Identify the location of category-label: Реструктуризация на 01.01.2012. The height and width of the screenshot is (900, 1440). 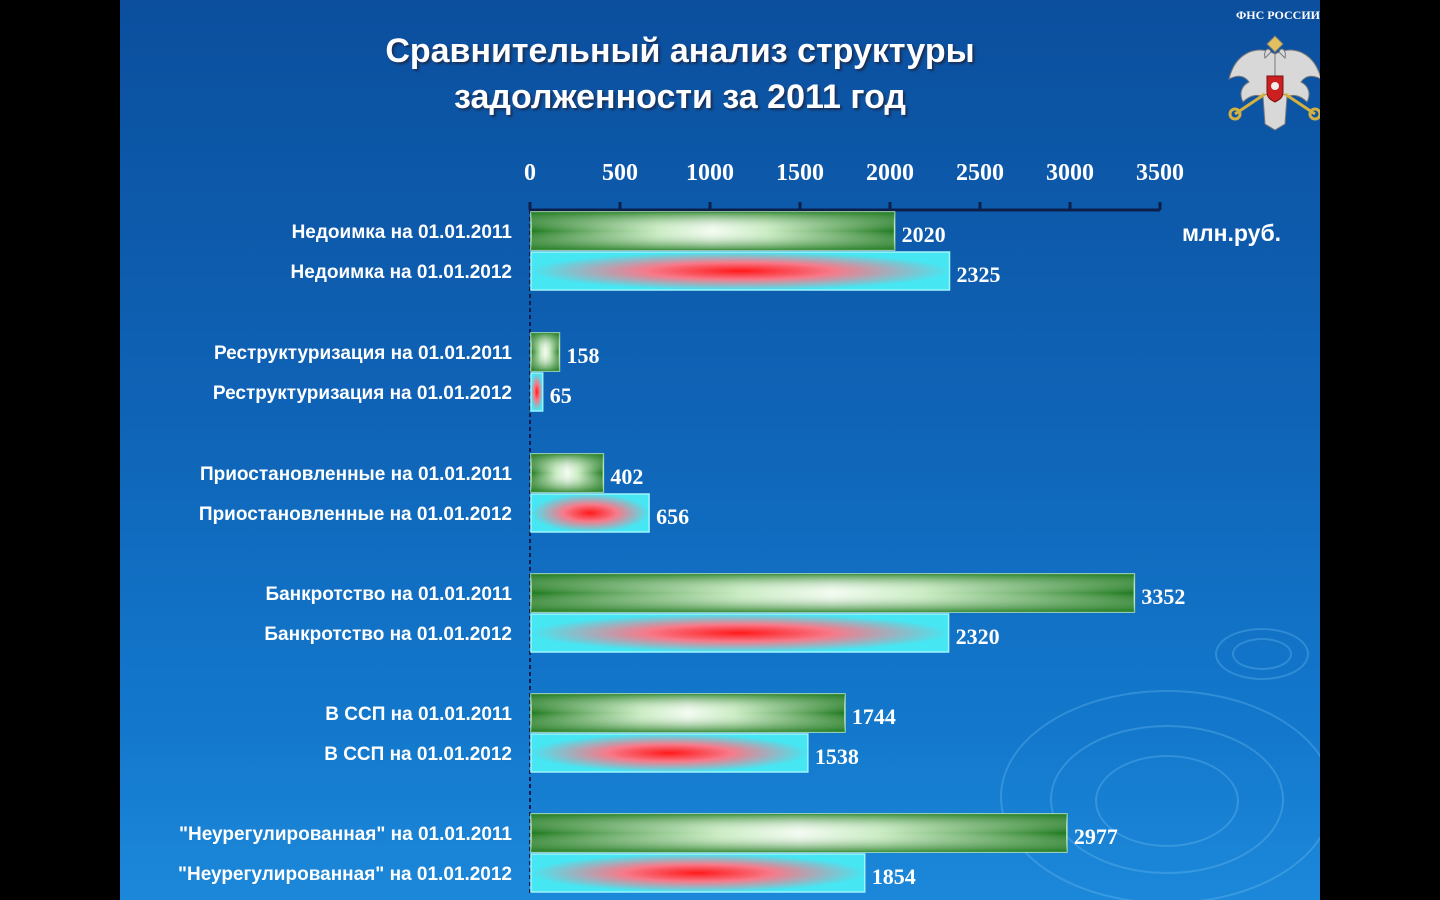
(362, 393).